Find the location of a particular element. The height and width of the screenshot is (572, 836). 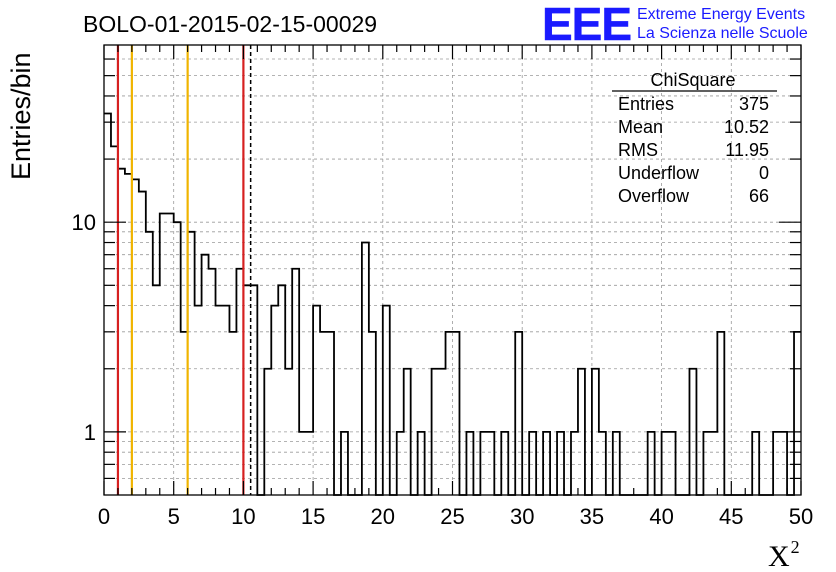

x-tick-label: 15 is located at coordinates (313, 516).